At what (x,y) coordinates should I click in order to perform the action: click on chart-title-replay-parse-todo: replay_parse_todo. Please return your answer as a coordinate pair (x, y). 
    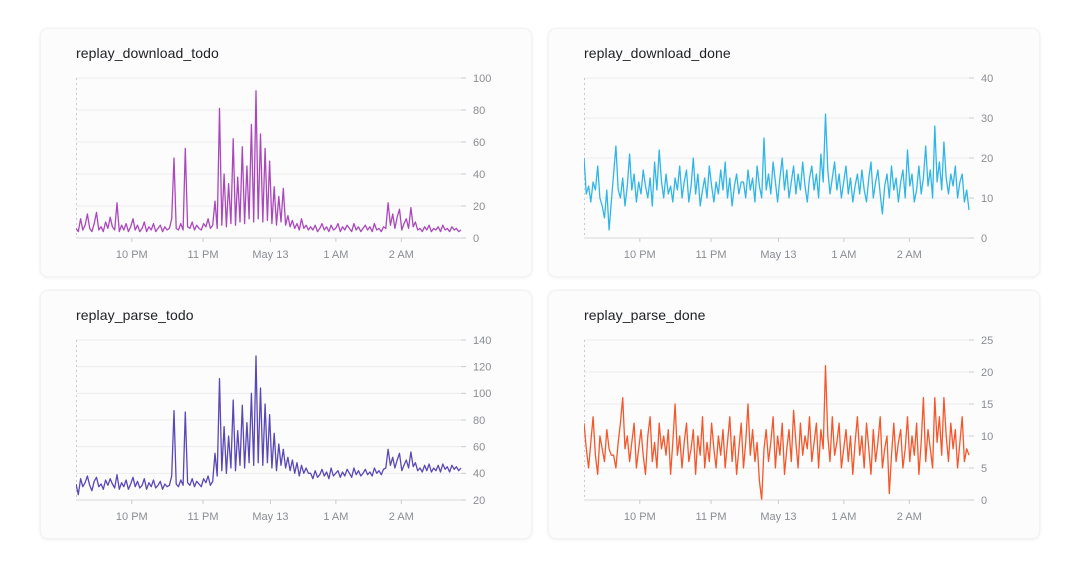
    Looking at the image, I should click on (135, 315).